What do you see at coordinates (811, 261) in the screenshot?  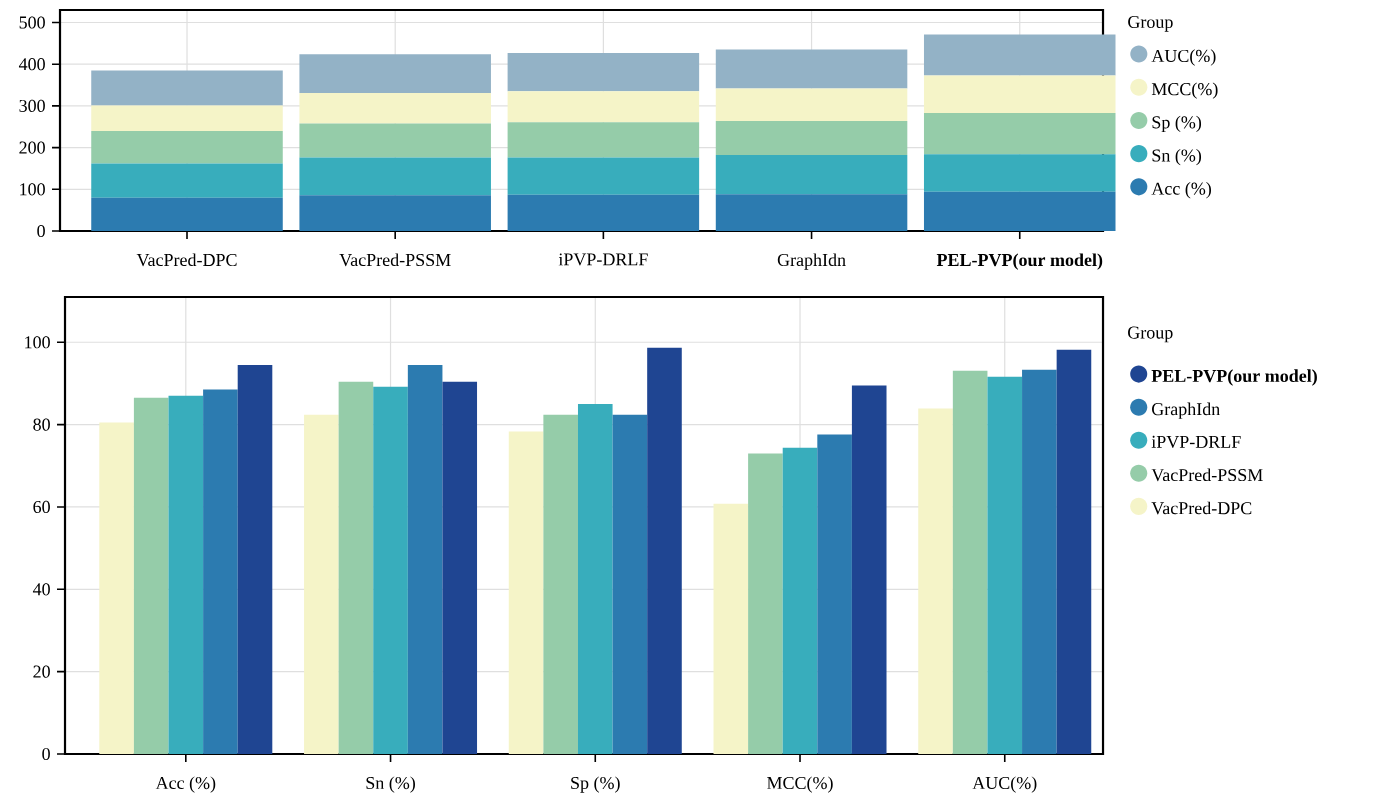 I see `x-tick-label: GraphIdn` at bounding box center [811, 261].